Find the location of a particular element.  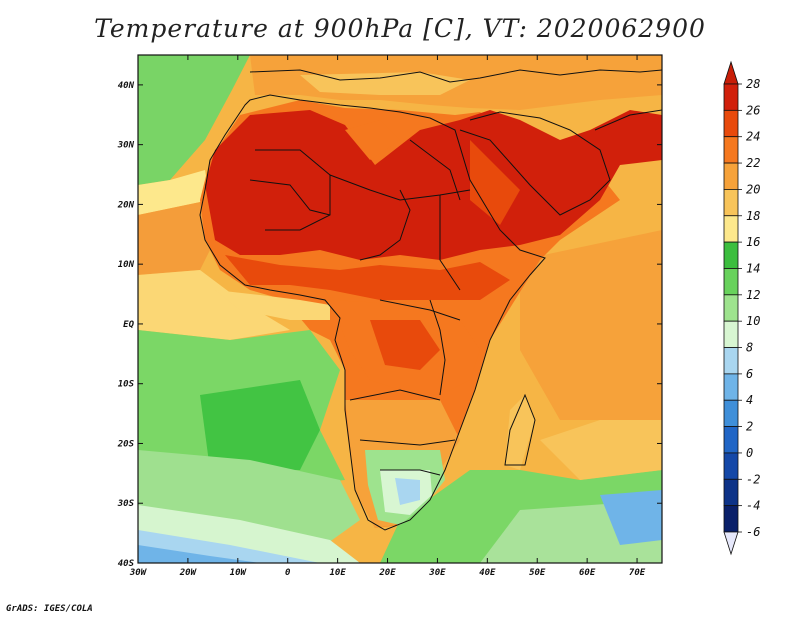

colorbar-label: 2 is located at coordinates (749, 427).